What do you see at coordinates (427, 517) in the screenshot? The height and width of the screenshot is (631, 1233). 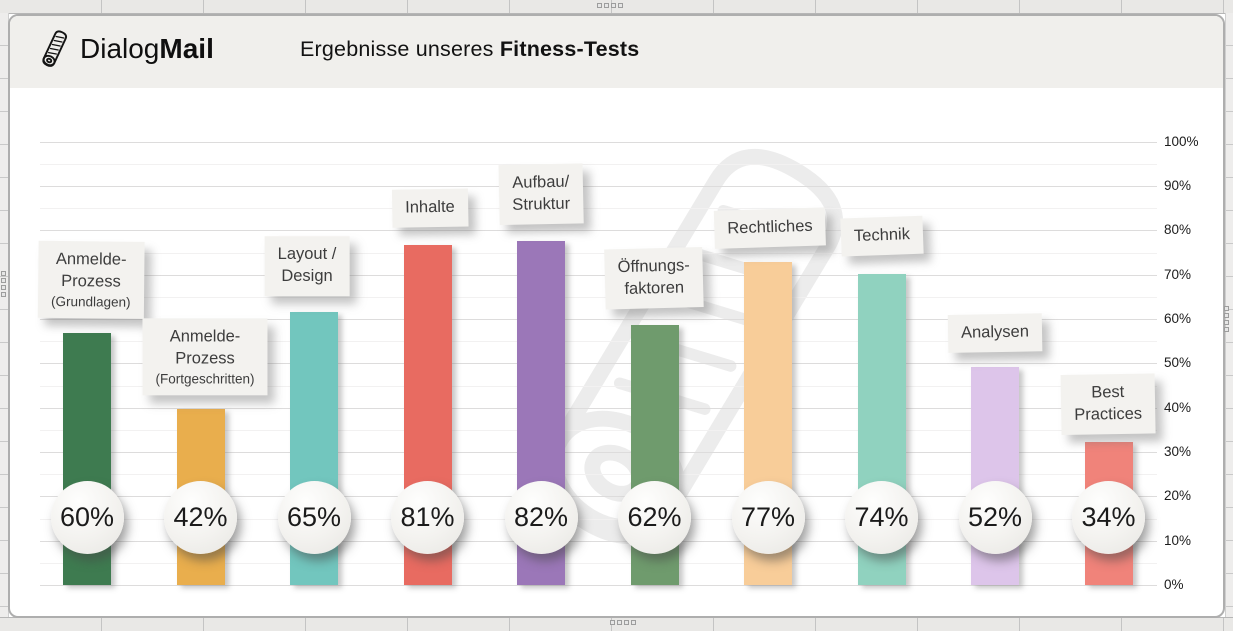 I see `value-circle: 81%` at bounding box center [427, 517].